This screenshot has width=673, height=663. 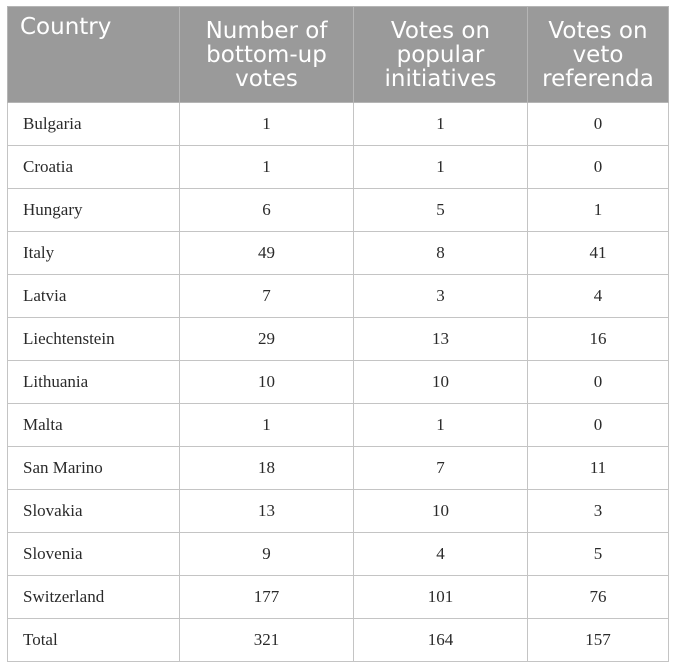 I want to click on cell-veto-referenda: 16, so click(x=598, y=339).